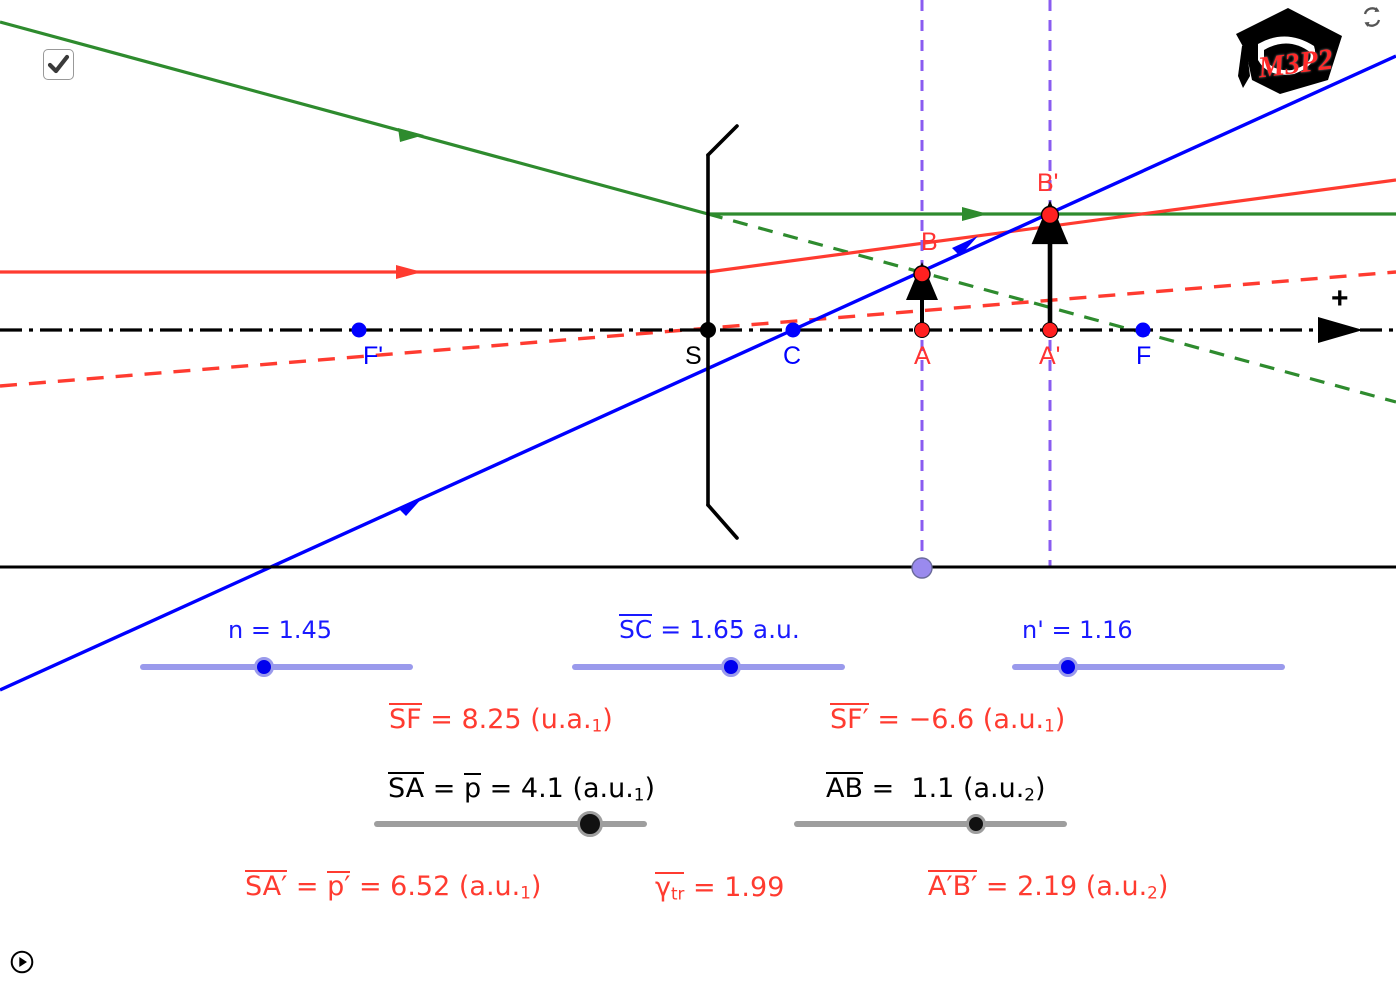  What do you see at coordinates (491, 719) in the screenshot?
I see `readout-SF-value: 8.25` at bounding box center [491, 719].